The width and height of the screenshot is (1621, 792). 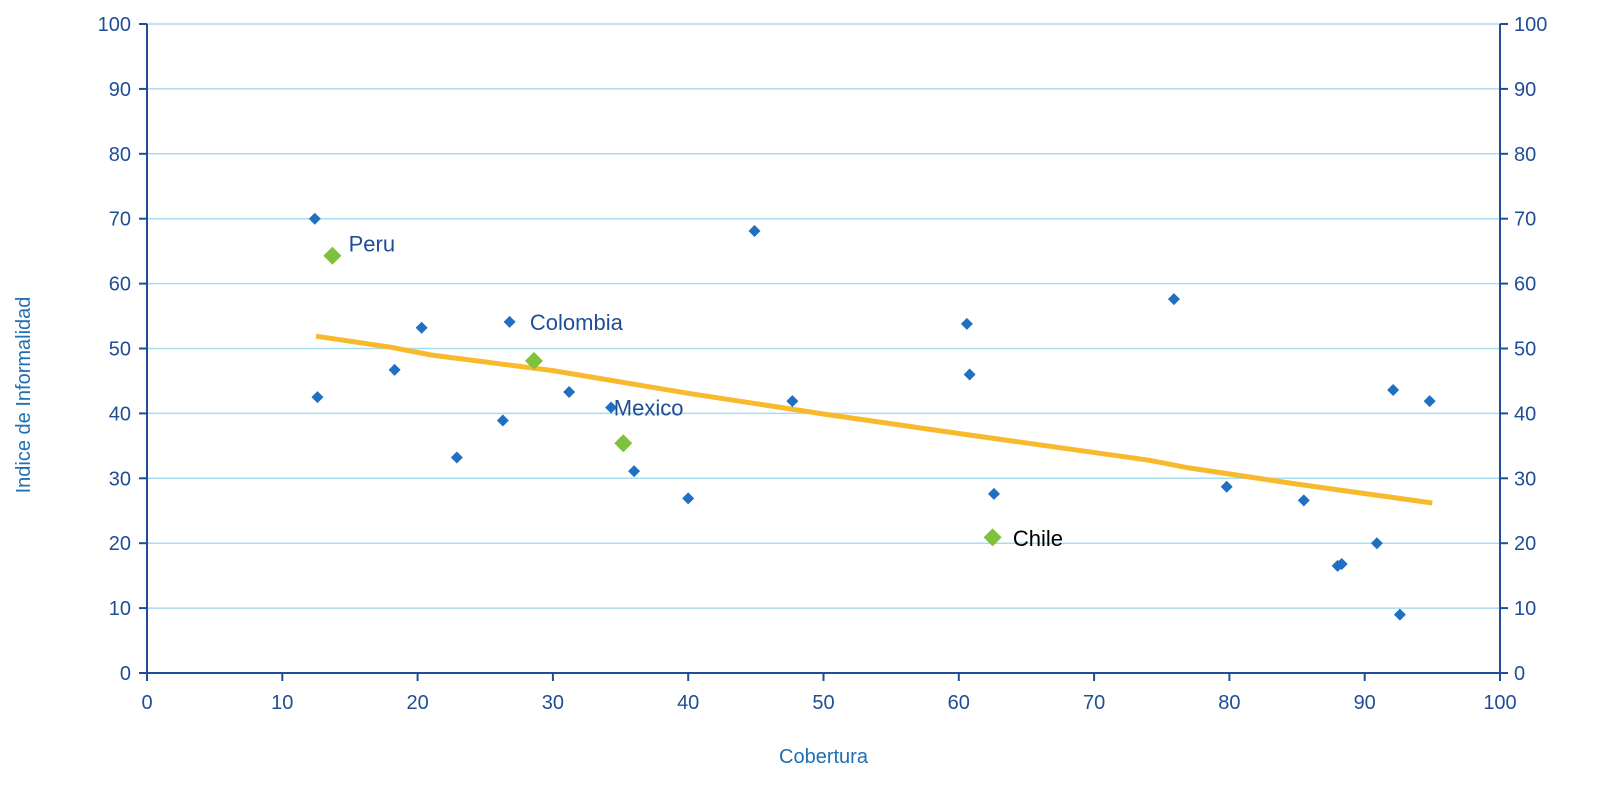 What do you see at coordinates (1525, 155) in the screenshot?
I see `y-tick-label-right: 80` at bounding box center [1525, 155].